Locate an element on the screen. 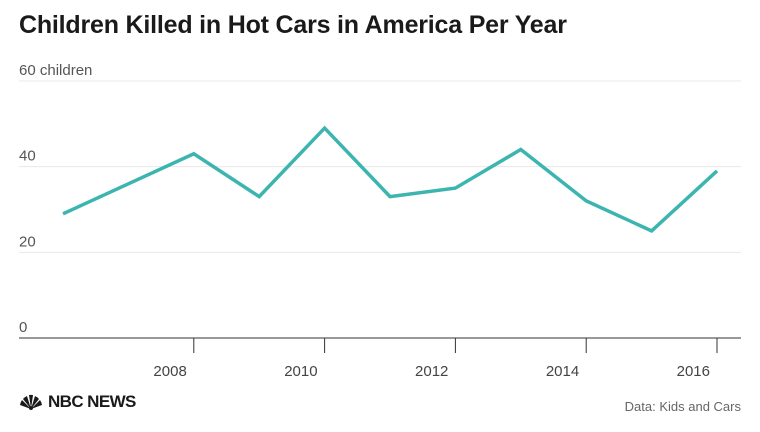 The width and height of the screenshot is (760, 432). x-tick-label-2012: 2012 is located at coordinates (431, 371).